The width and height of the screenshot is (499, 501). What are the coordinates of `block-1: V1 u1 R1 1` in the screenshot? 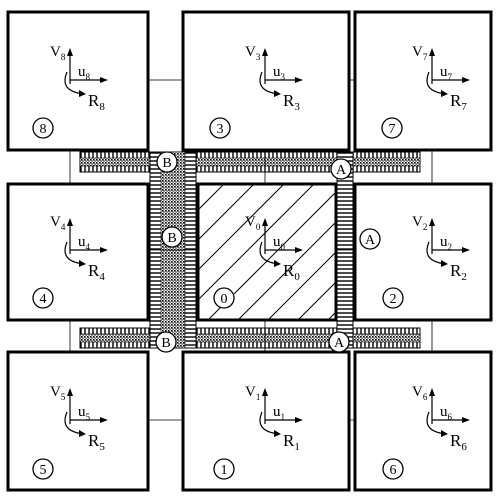 It's located at (266, 421).